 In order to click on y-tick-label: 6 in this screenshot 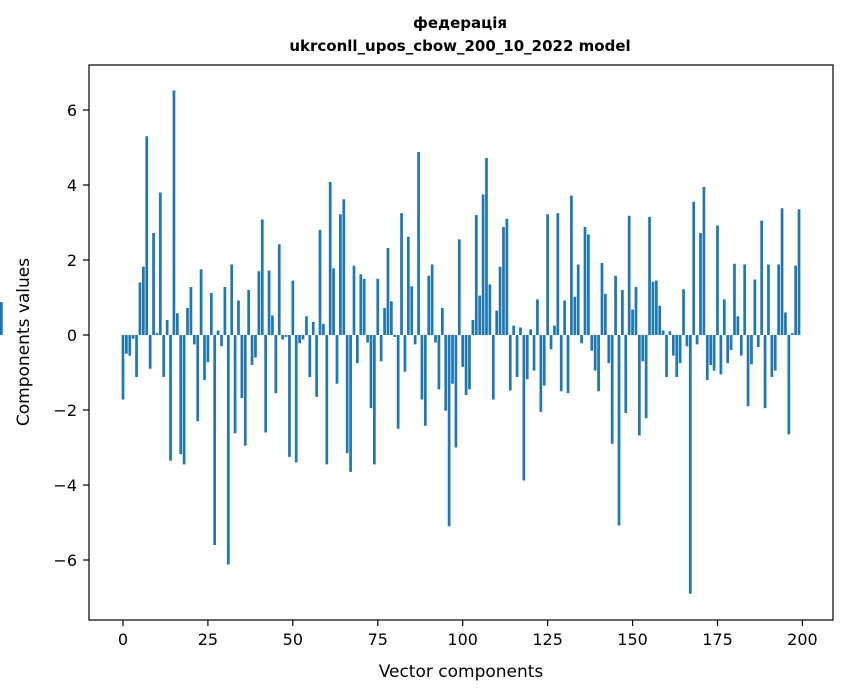, I will do `click(72, 110)`.